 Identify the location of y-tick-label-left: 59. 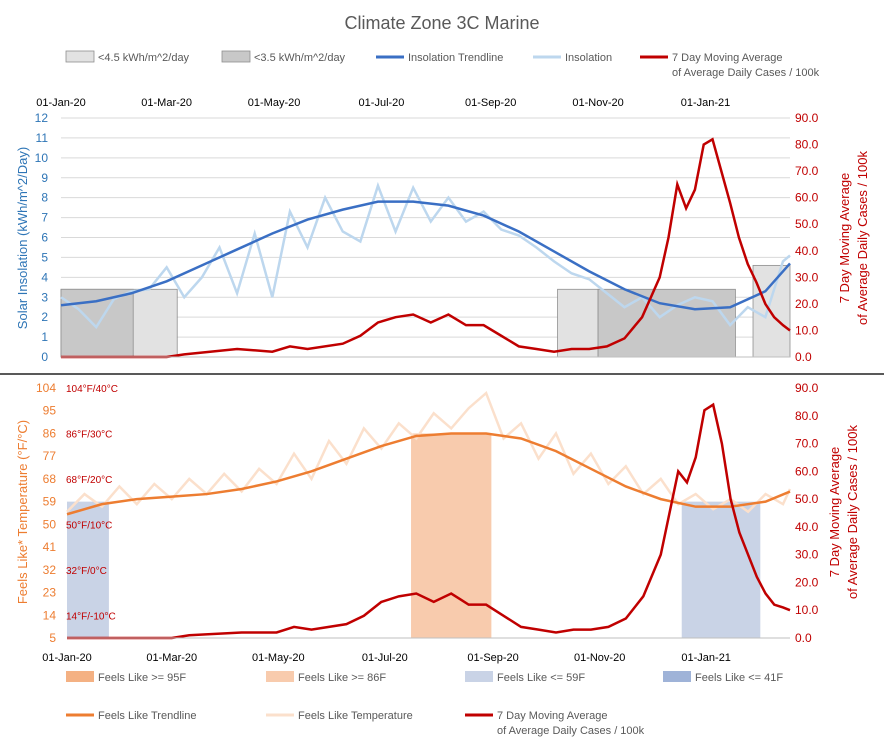
(50, 502).